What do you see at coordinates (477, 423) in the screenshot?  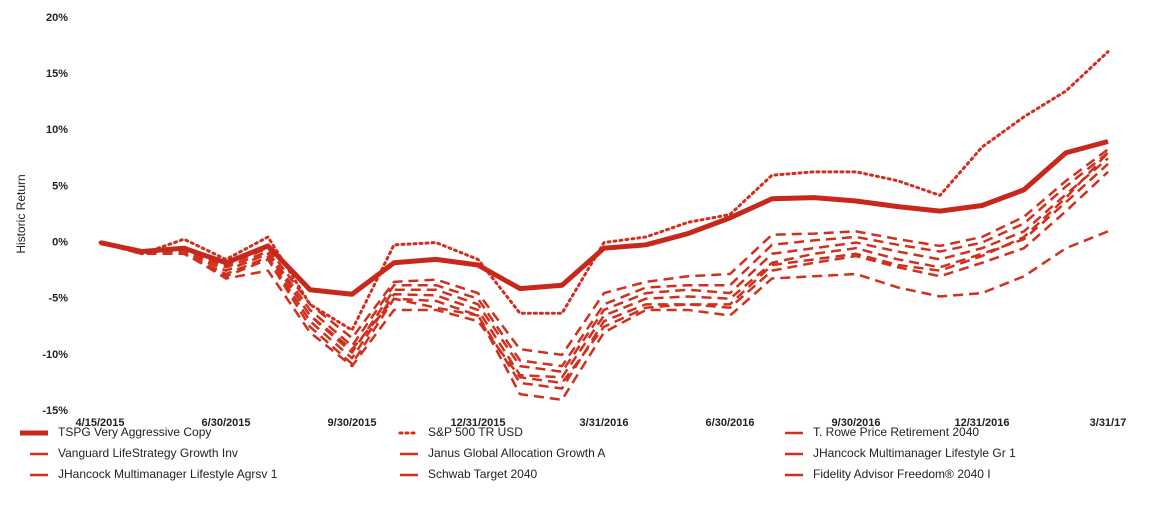 I see `x-tick-label: 12/31/2015` at bounding box center [477, 423].